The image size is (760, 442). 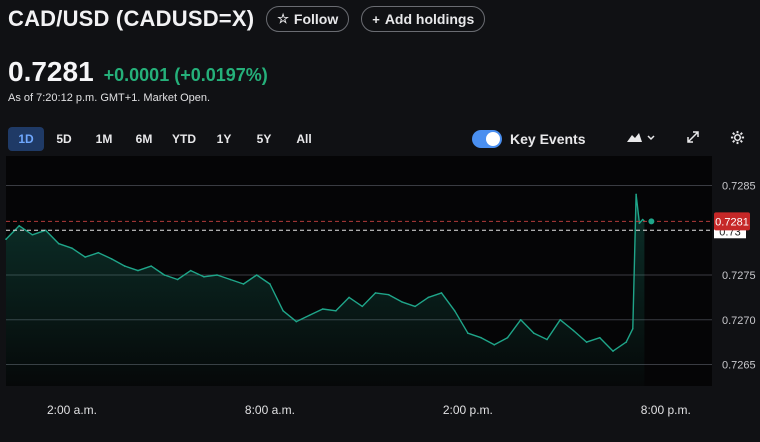 I want to click on last-price-tag, so click(x=732, y=221).